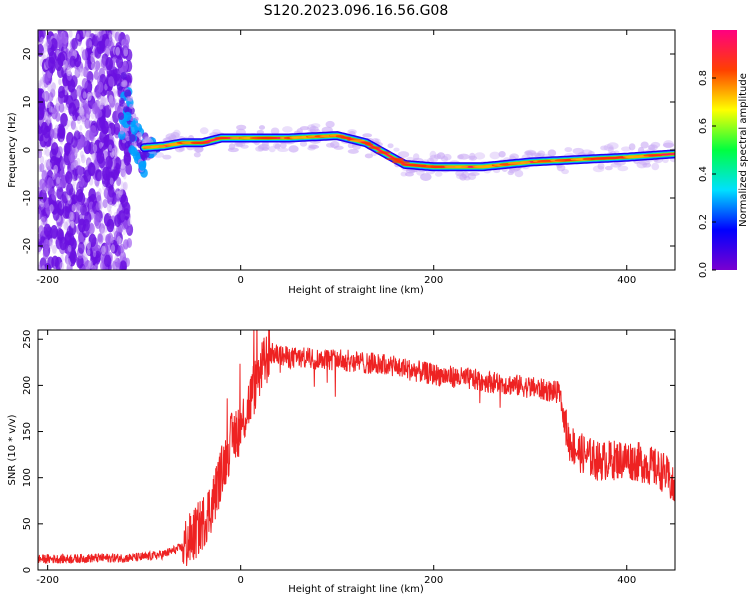 The height and width of the screenshot is (600, 750). What do you see at coordinates (27, 477) in the screenshot?
I see `y-tick-label: 100` at bounding box center [27, 477].